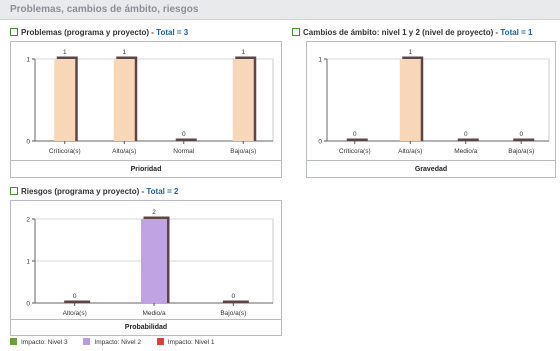  What do you see at coordinates (44, 342) in the screenshot?
I see `legend-label: Impacto: Nivel 3` at bounding box center [44, 342].